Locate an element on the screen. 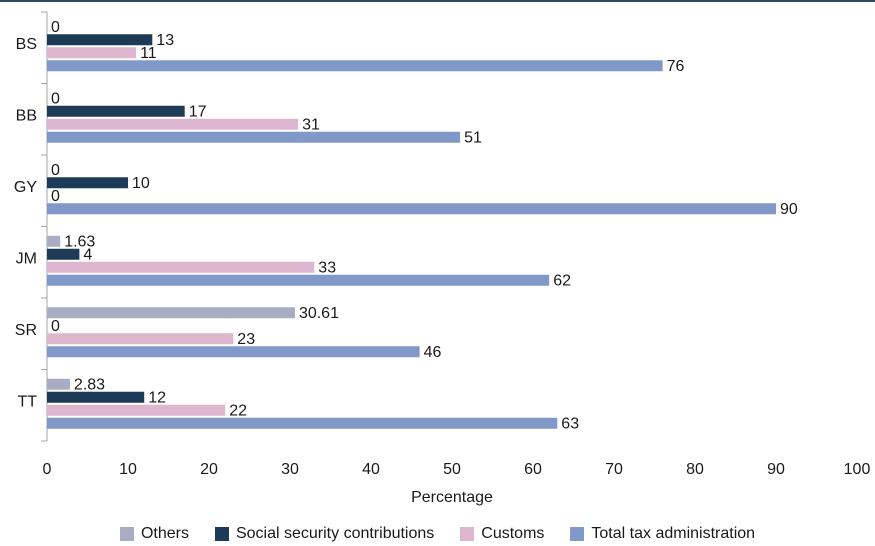  value-label-tt-social-security-contributions: 12 is located at coordinates (157, 397).